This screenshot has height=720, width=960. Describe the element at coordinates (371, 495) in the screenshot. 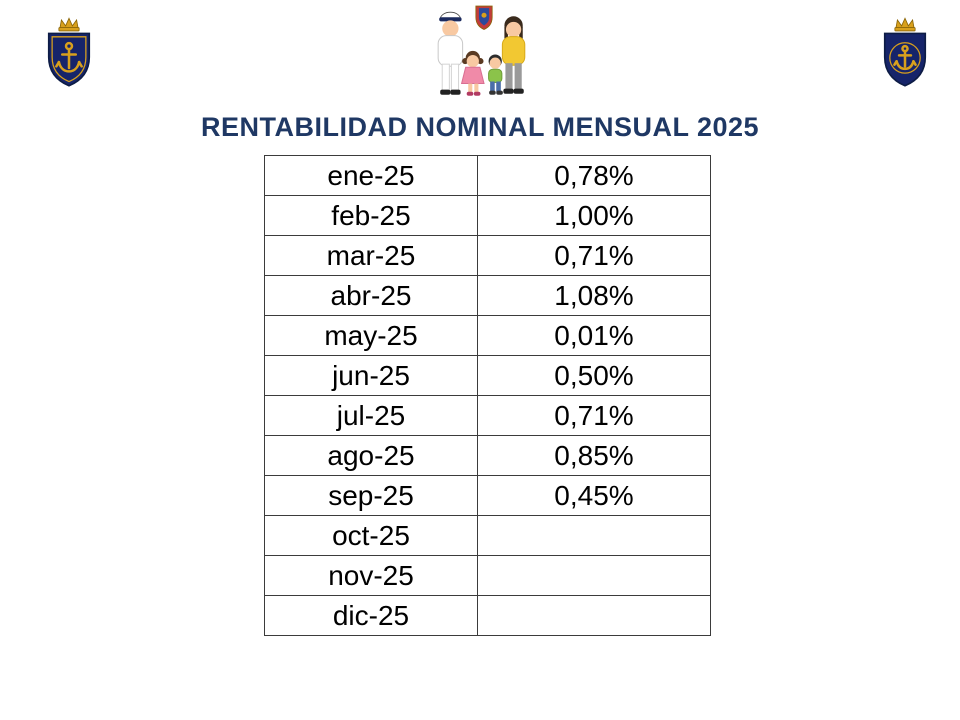

I see `month-cell: sep-25` at that location.